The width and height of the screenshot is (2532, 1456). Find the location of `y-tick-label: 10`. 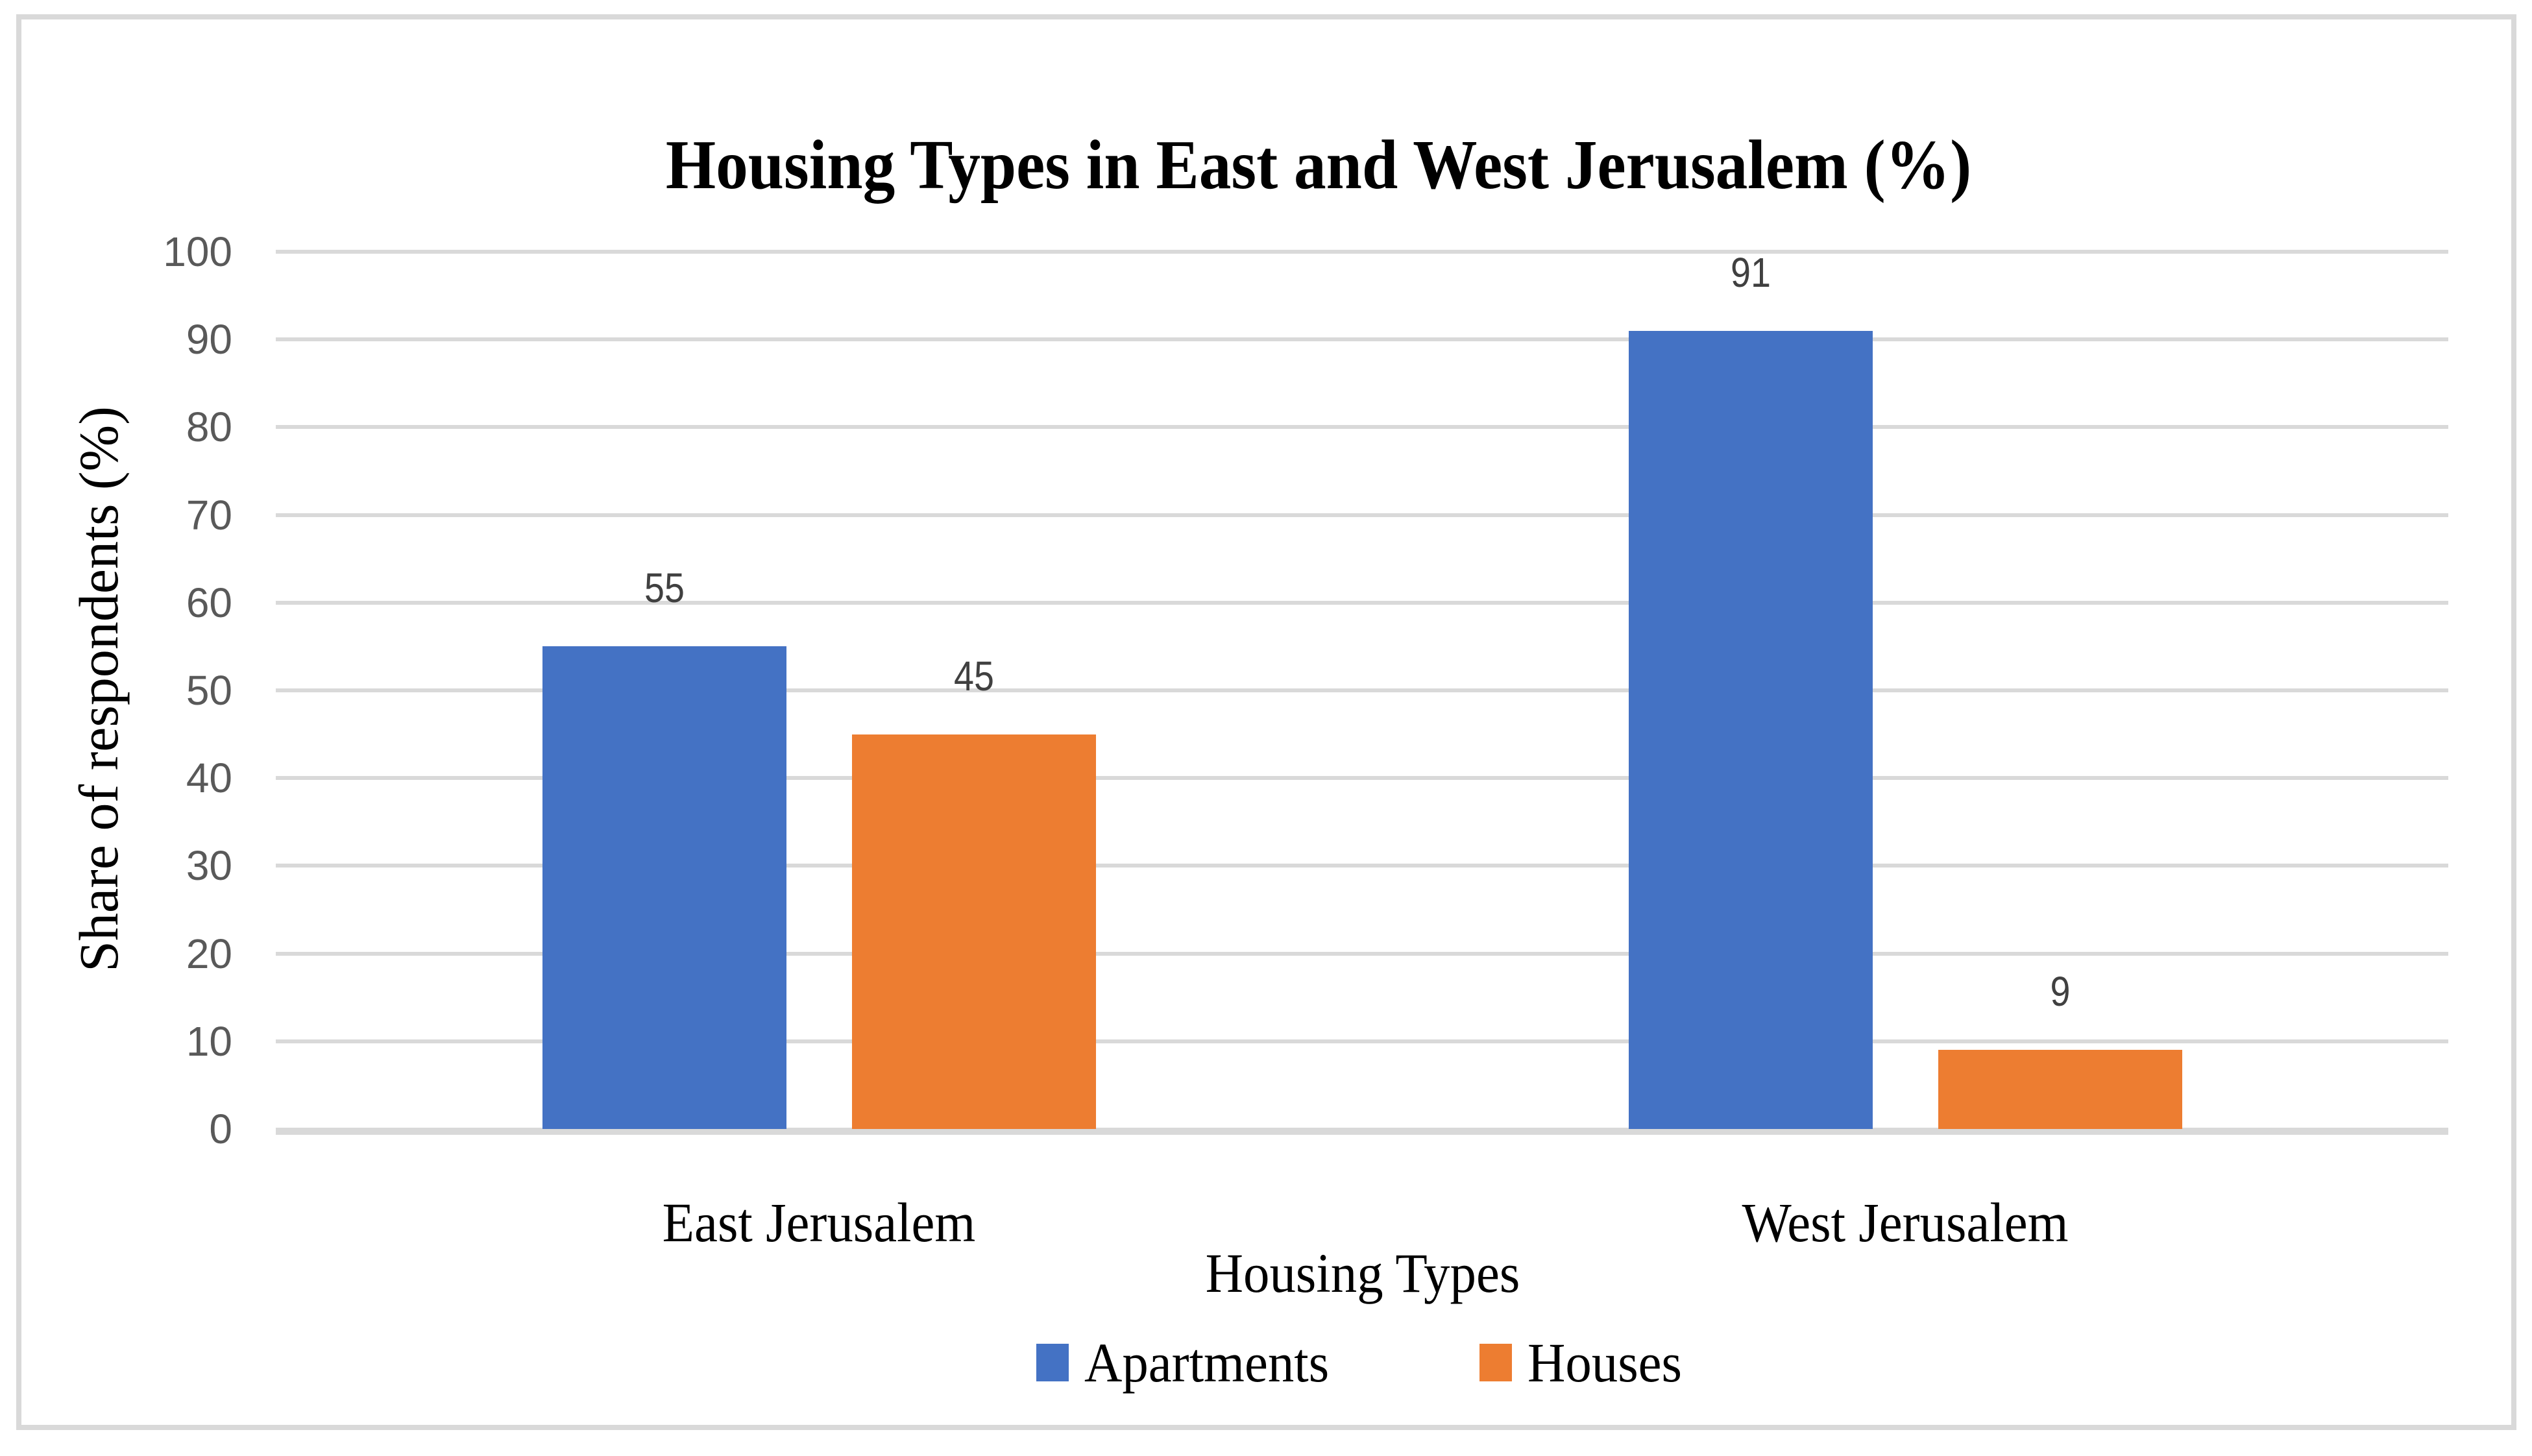

y-tick-label: 10 is located at coordinates (209, 1041).